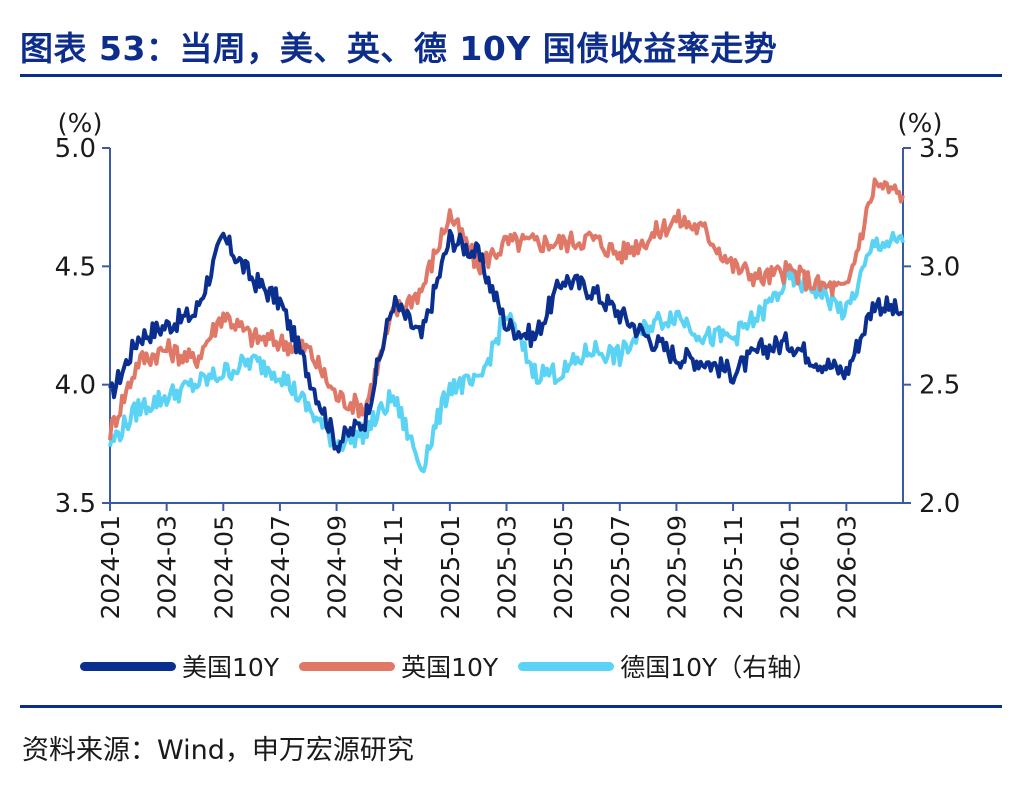  I want to click on legend-swatch-us, so click(128, 666).